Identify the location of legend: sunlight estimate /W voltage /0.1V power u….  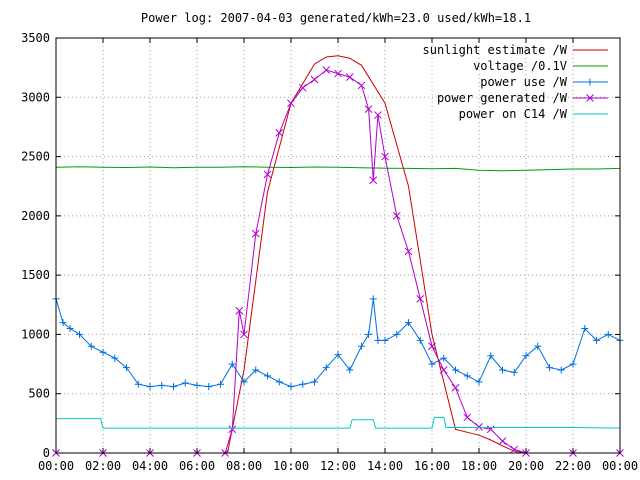
(515, 82).